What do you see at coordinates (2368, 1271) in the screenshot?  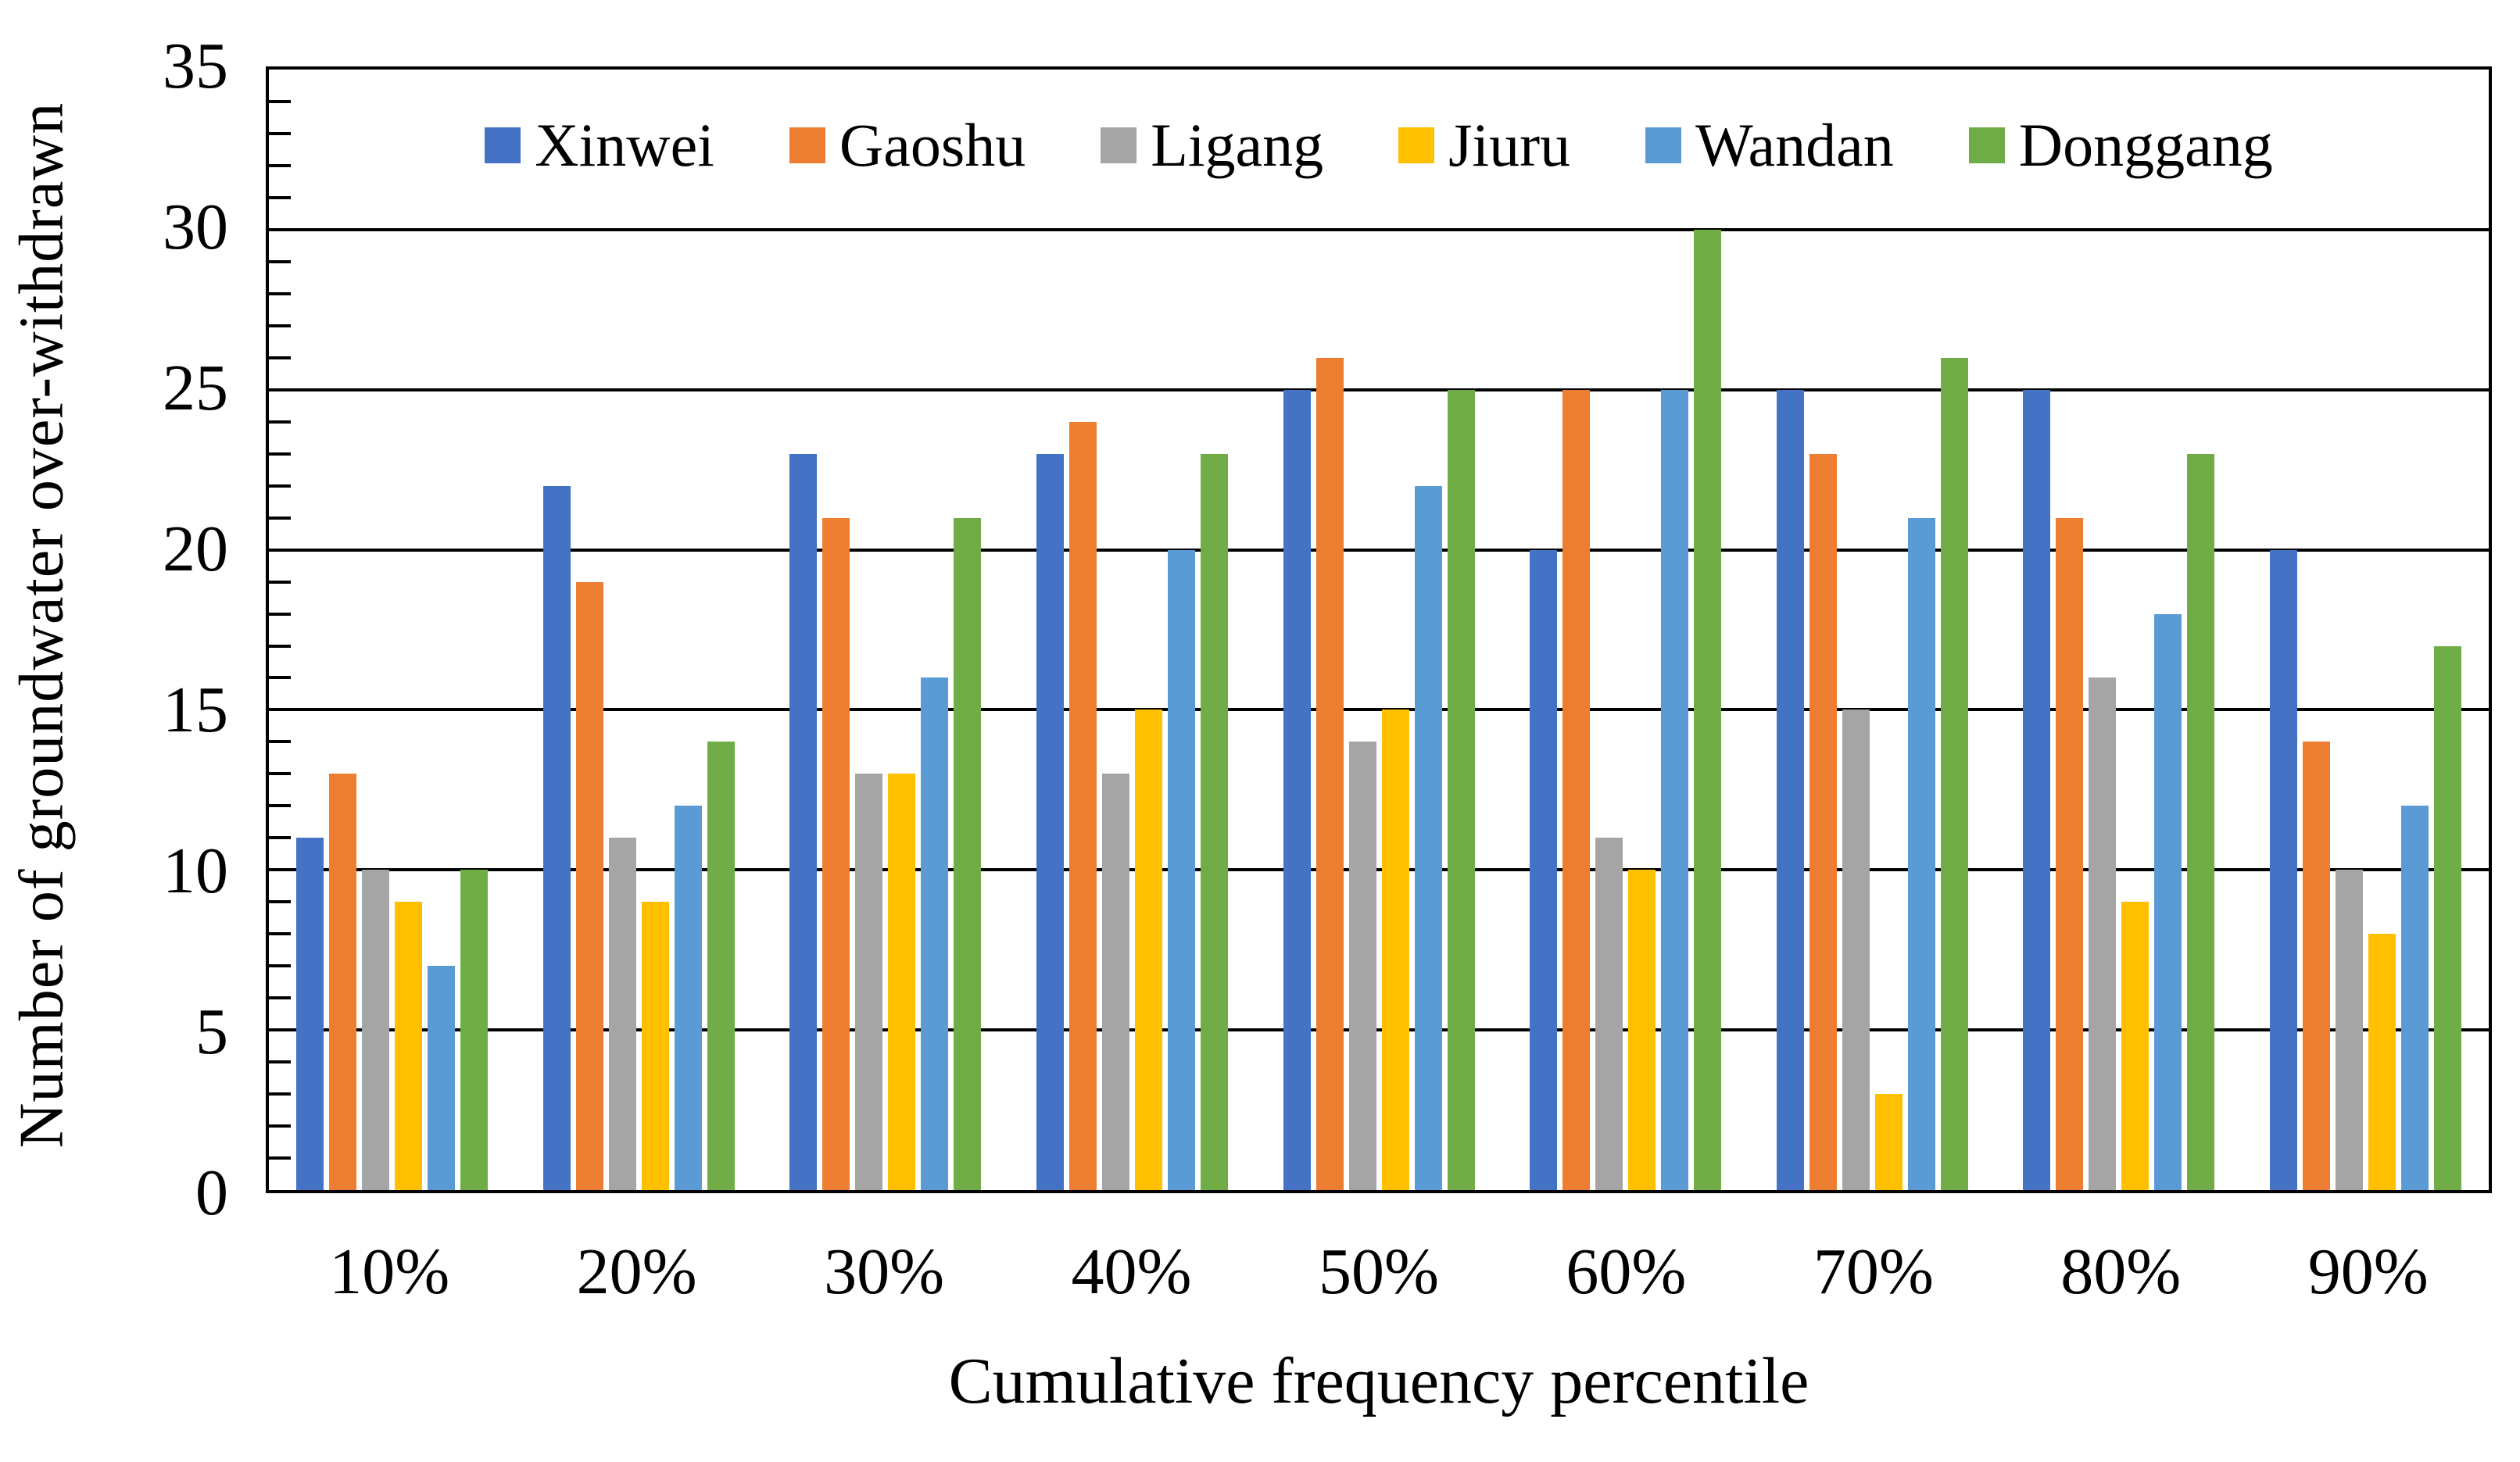 I see `x-tick-label-90%: 90%` at bounding box center [2368, 1271].